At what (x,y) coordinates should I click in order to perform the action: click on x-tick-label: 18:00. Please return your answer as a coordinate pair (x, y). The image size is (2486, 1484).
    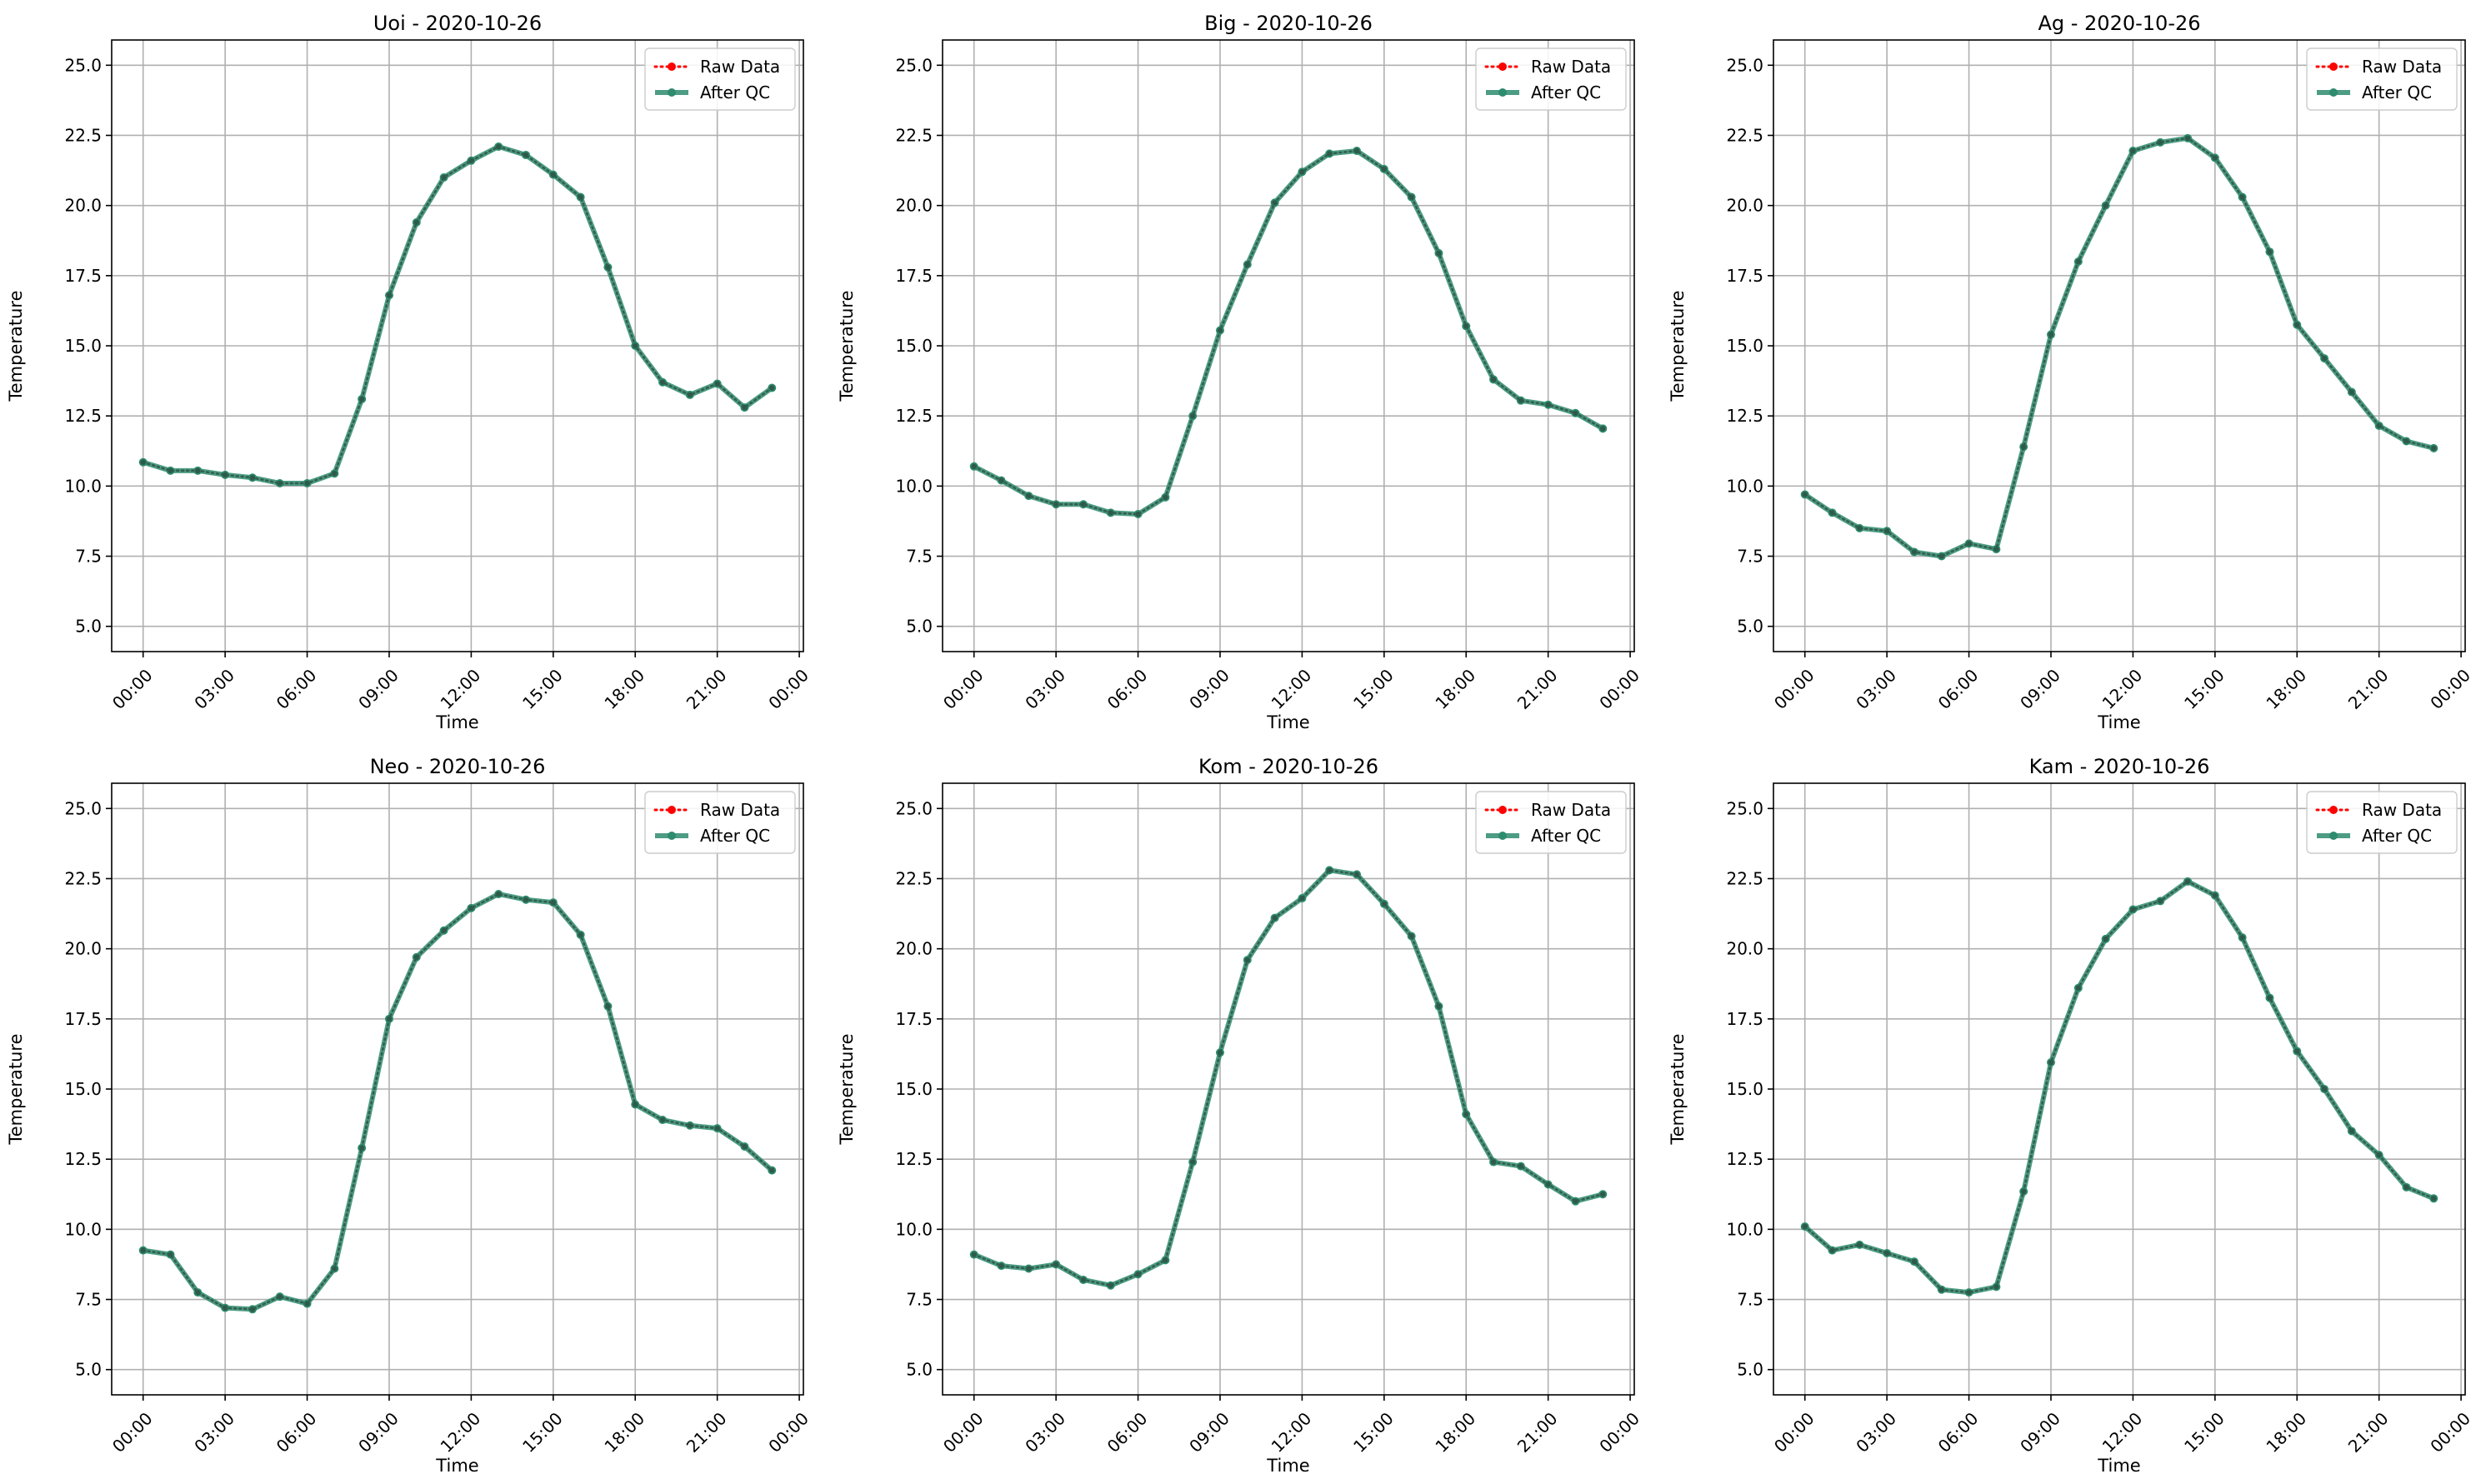
    Looking at the image, I should click on (624, 1432).